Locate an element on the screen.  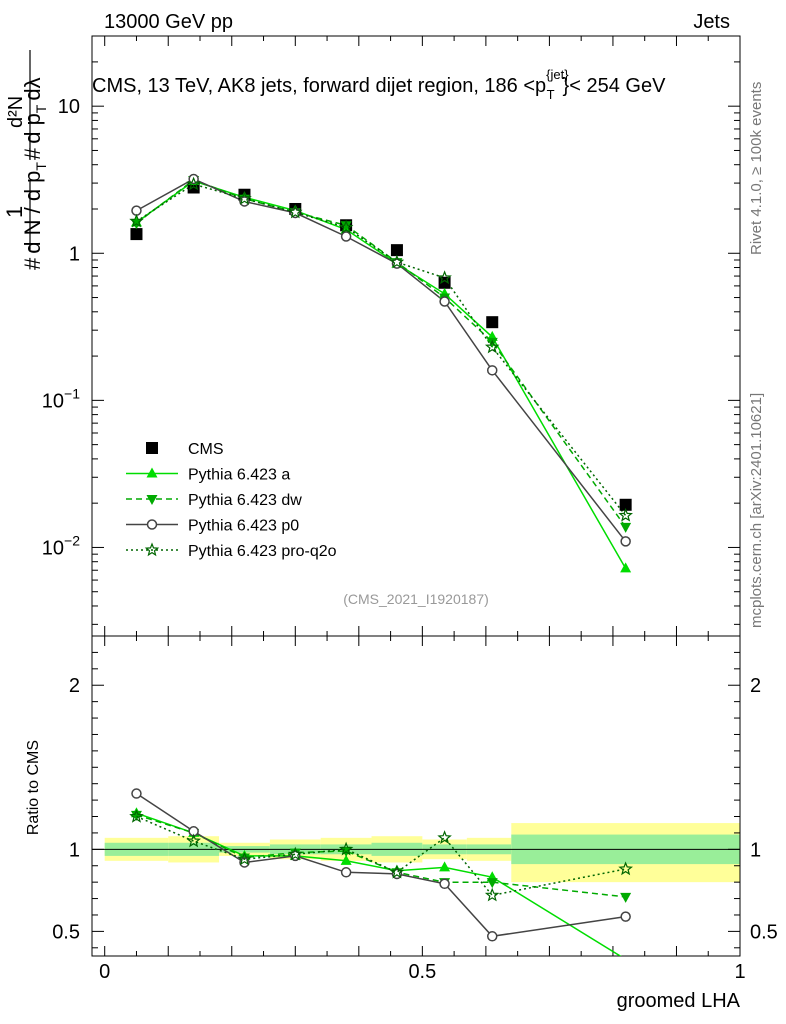
main-y-tick-label-exp: −1 is located at coordinates (72, 393).